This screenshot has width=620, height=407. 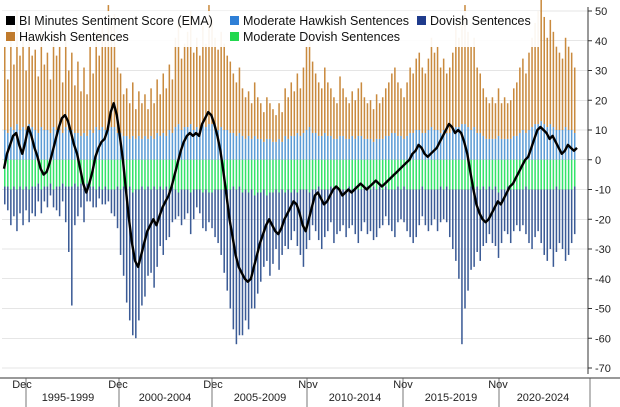 I want to click on y-tick-label: 20, so click(x=601, y=101).